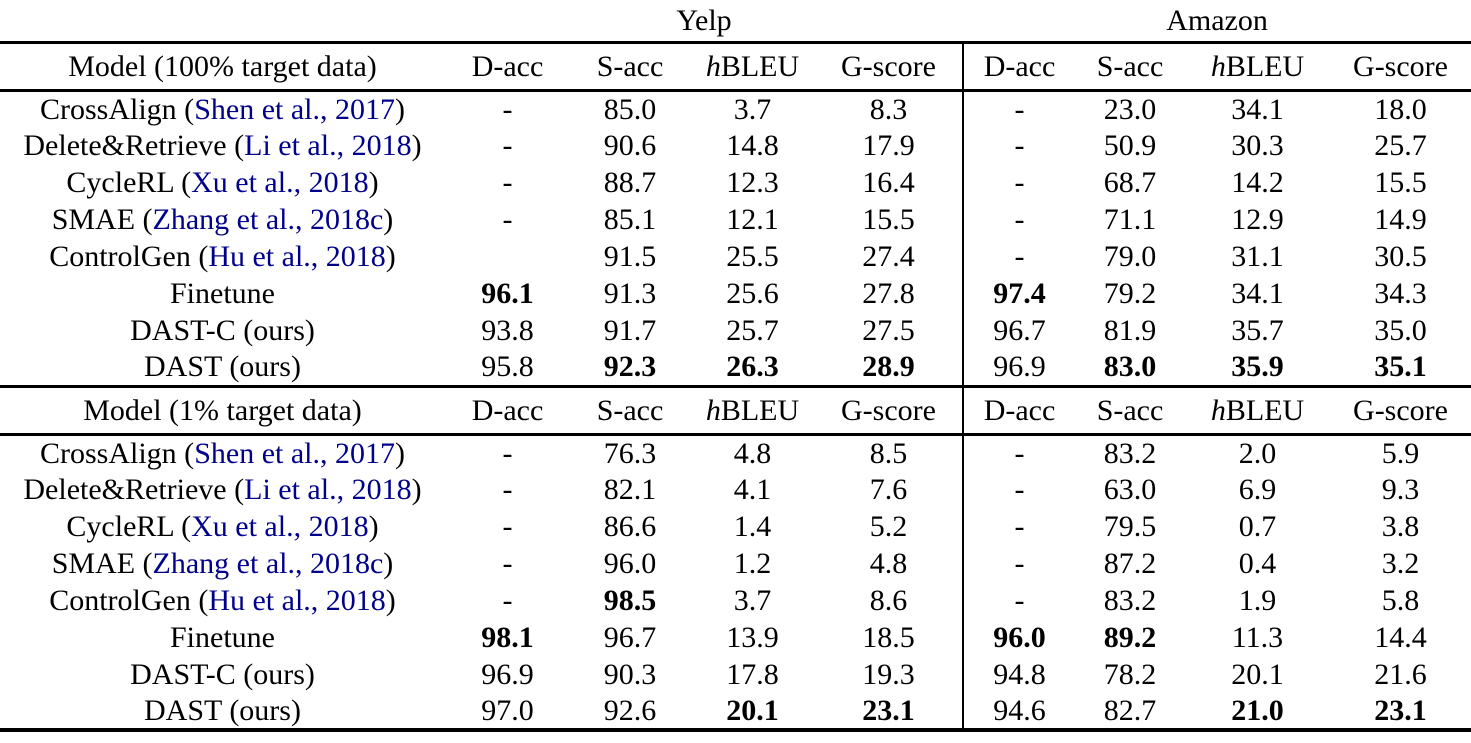  I want to click on model-cell: SMAE (Zhang et al., 2018c), so click(222, 563).